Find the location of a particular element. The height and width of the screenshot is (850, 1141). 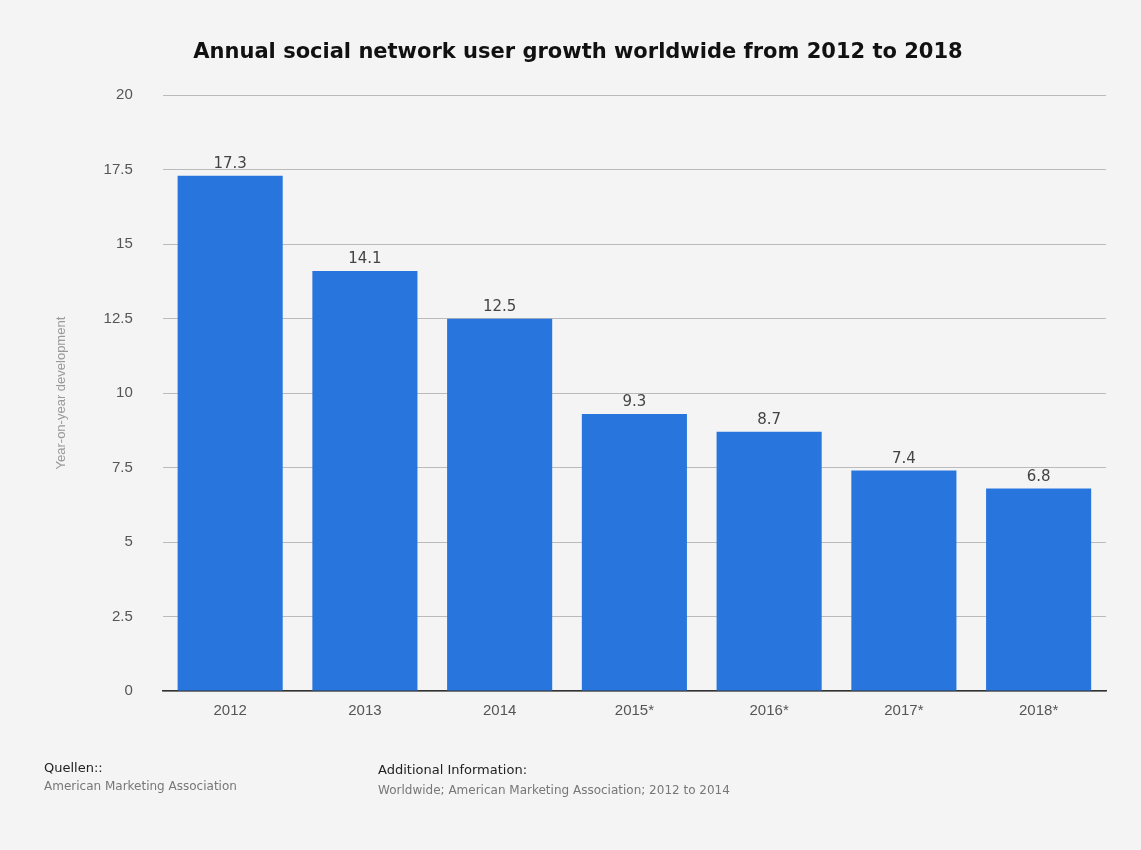

y-tick-label: 2.5 is located at coordinates (122, 615).